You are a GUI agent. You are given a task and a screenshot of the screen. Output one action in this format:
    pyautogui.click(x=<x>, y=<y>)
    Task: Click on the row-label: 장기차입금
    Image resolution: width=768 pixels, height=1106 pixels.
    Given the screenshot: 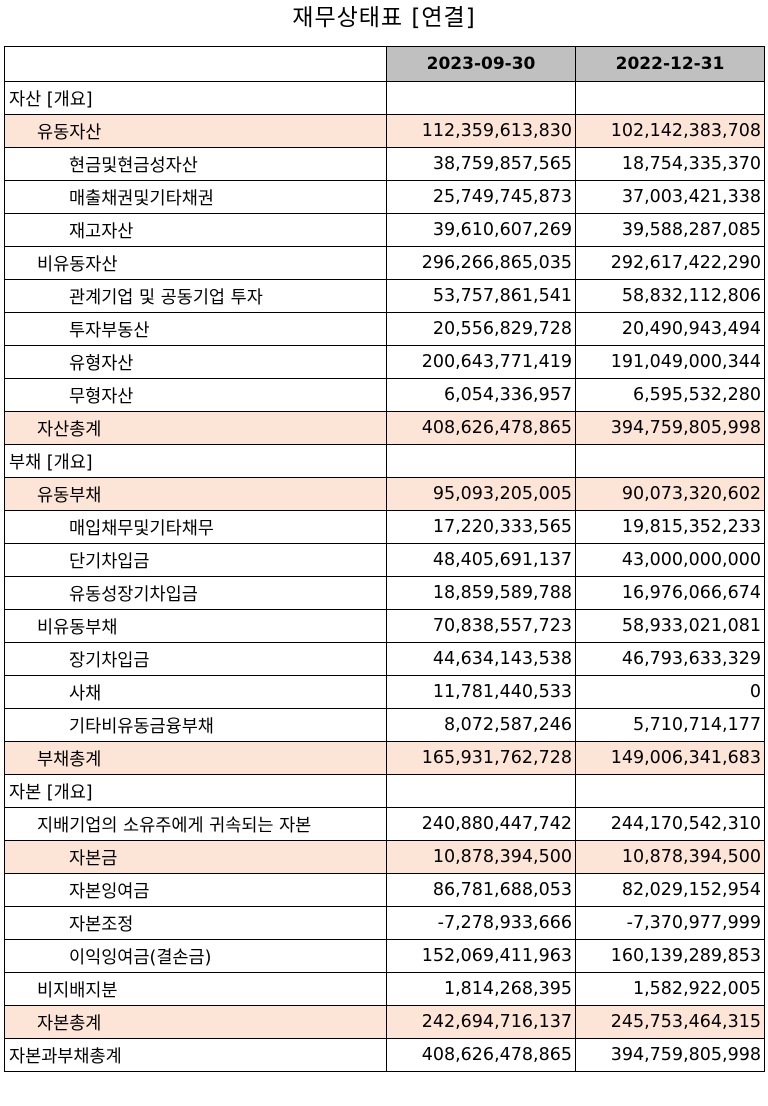 What is the action you would take?
    pyautogui.click(x=195, y=659)
    